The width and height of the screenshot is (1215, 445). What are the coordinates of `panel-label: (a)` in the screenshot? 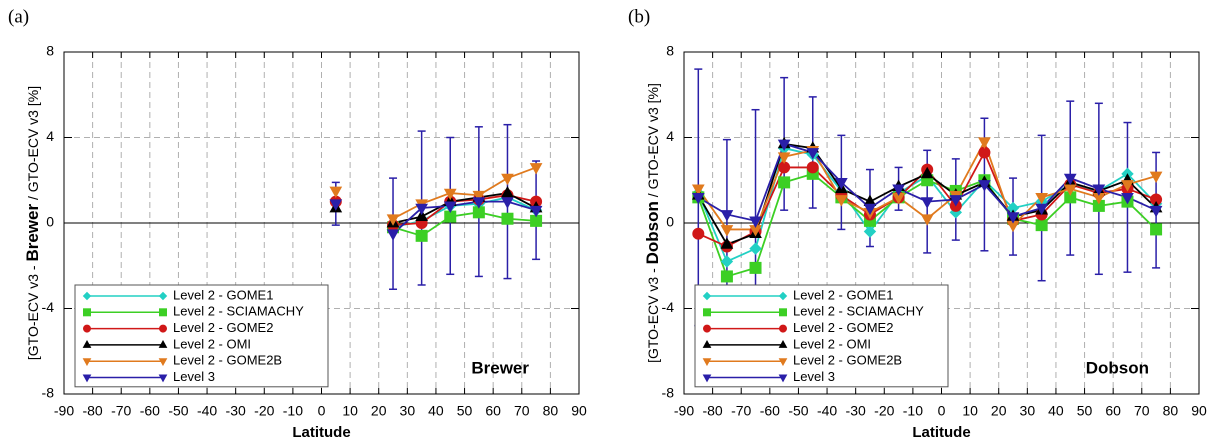 It's located at (18, 16).